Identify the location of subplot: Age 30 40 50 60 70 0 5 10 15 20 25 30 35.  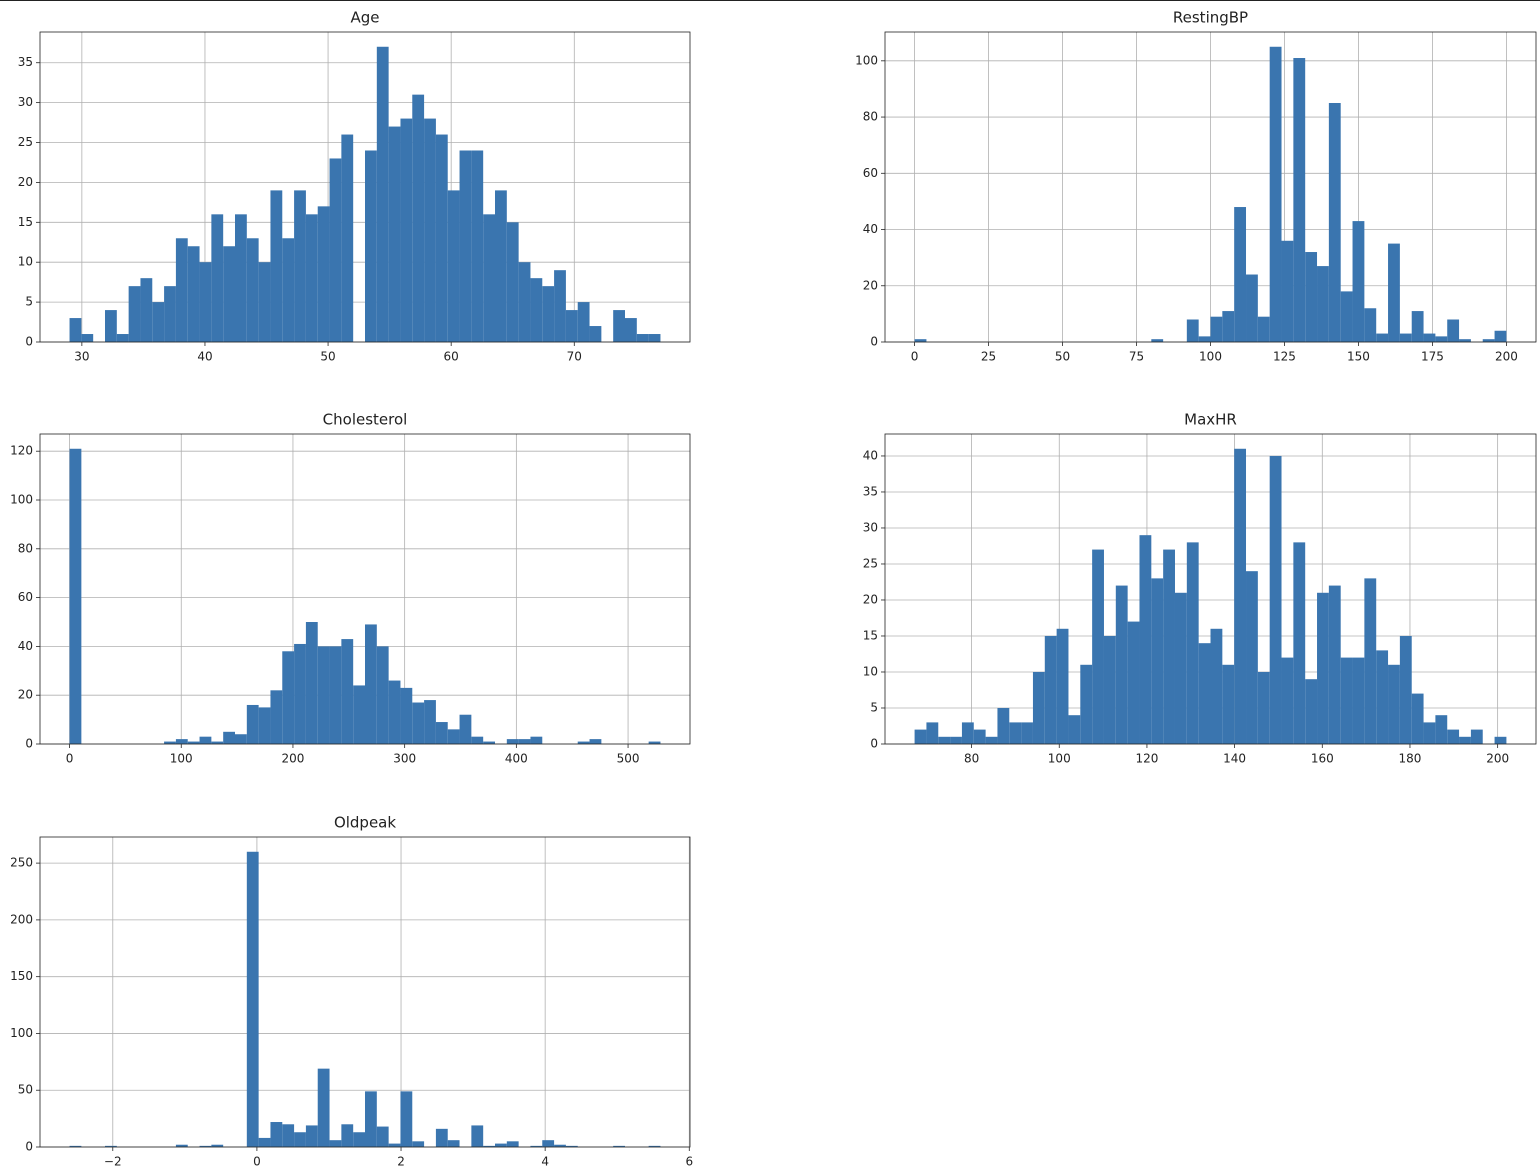
(354, 186).